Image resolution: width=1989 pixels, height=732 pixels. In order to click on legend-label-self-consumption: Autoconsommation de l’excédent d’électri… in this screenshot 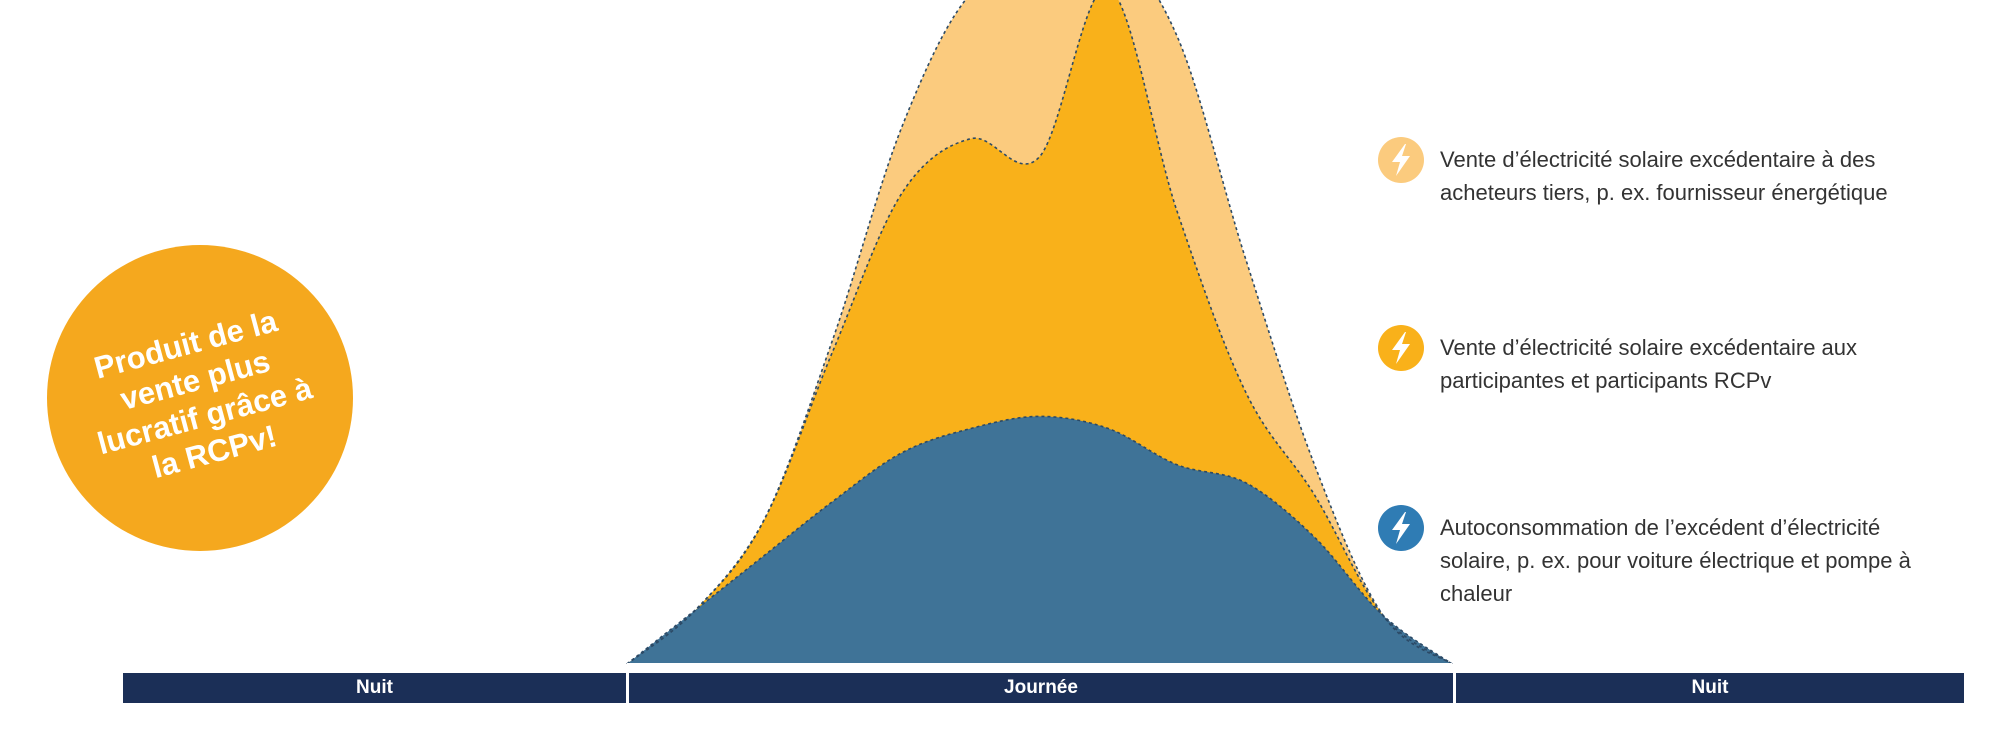, I will do `click(1675, 560)`.